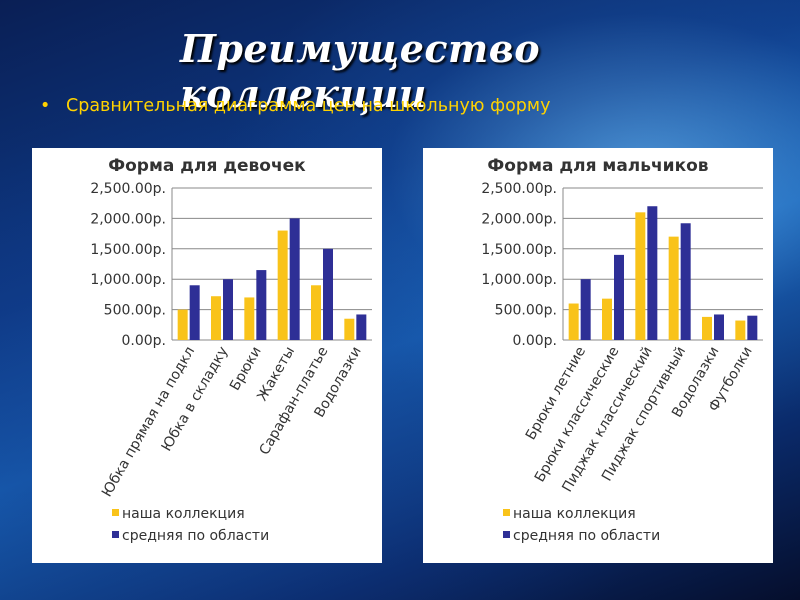 This screenshot has width=800, height=600. I want to click on slide-title: Преимущество коллекции, so click(360, 71).